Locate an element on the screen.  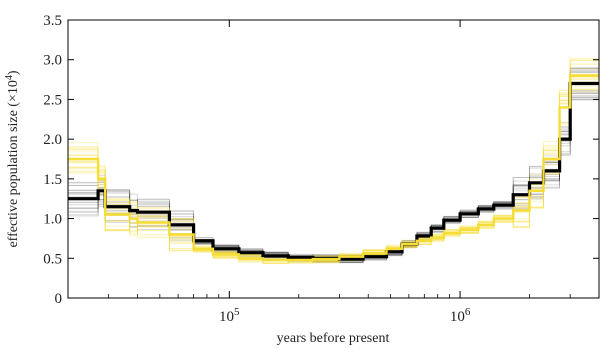
y-tick-label: 2.5 is located at coordinates (52, 100).